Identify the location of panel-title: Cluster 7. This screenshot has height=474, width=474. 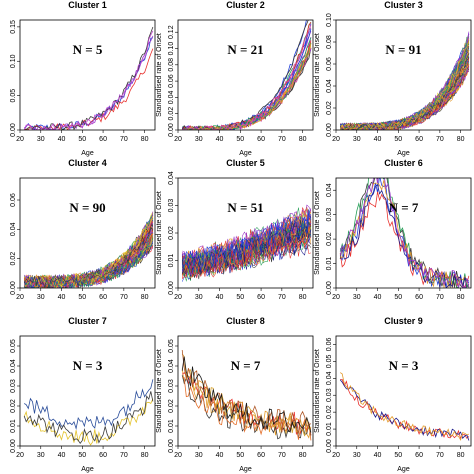
(87, 321).